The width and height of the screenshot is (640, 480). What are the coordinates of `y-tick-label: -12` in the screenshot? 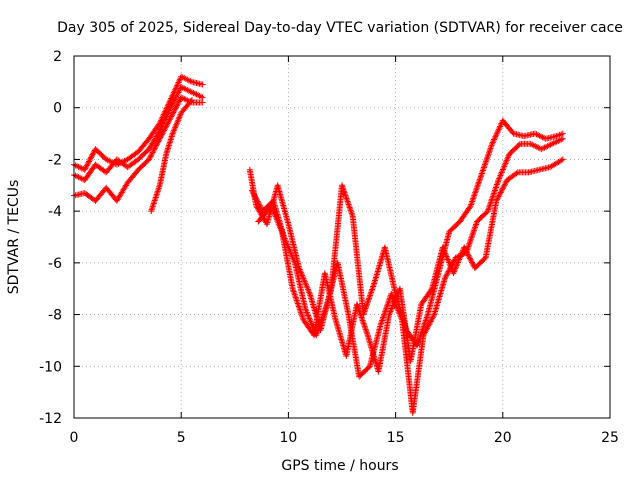 It's located at (50, 419).